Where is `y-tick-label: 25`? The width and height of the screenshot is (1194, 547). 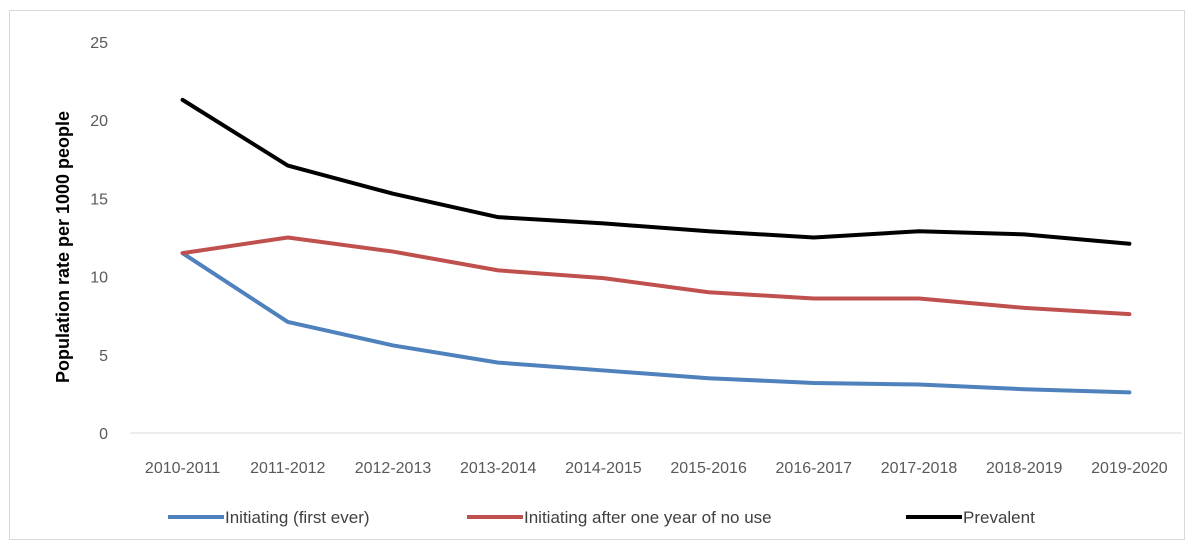
y-tick-label: 25 is located at coordinates (99, 43).